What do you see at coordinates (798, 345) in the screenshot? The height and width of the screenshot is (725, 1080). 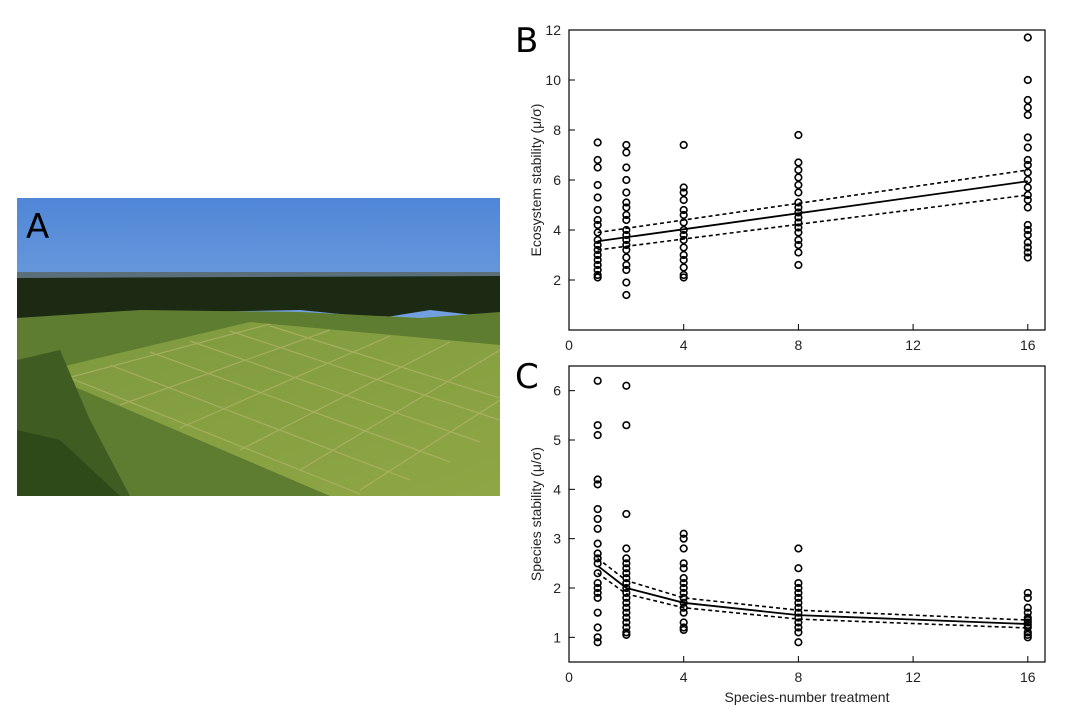 I see `x-tick-label: 8` at bounding box center [798, 345].